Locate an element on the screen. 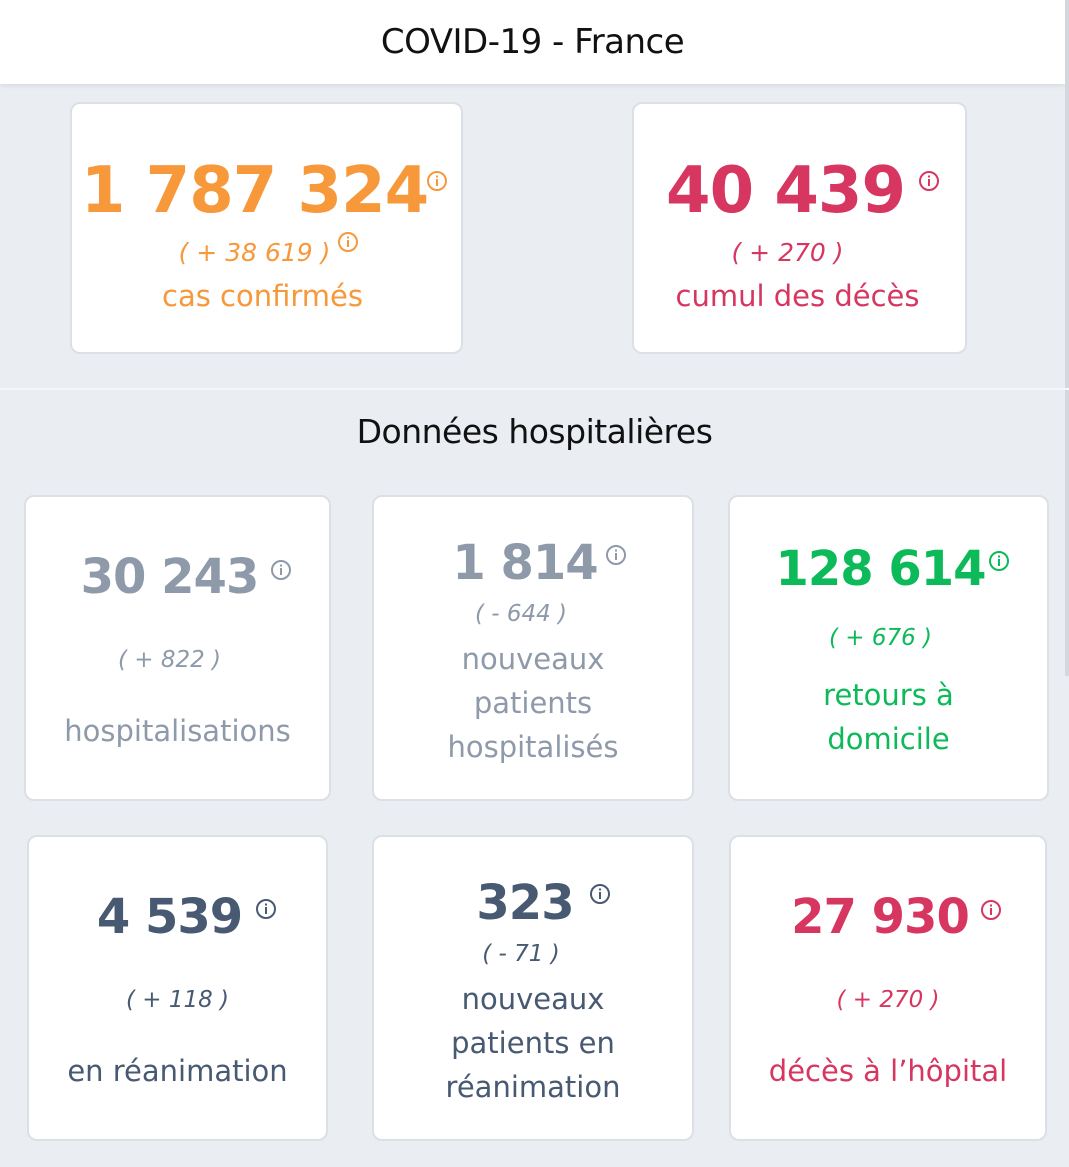 The width and height of the screenshot is (1069, 1167). hospital-deaths-delta: ( + 270 ) is located at coordinates (888, 1000).